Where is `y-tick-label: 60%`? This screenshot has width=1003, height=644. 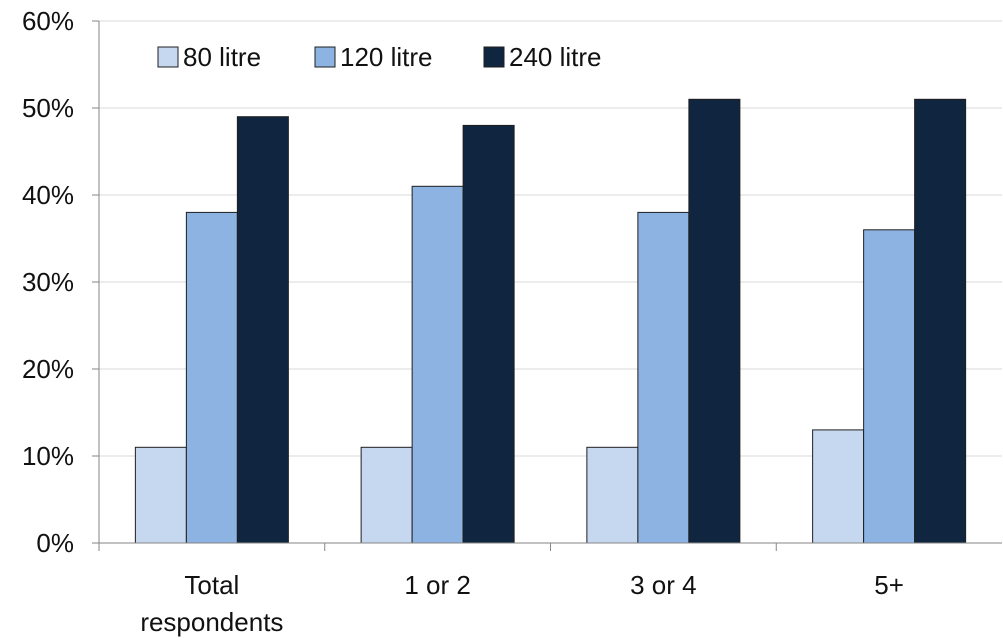 y-tick-label: 60% is located at coordinates (48, 21).